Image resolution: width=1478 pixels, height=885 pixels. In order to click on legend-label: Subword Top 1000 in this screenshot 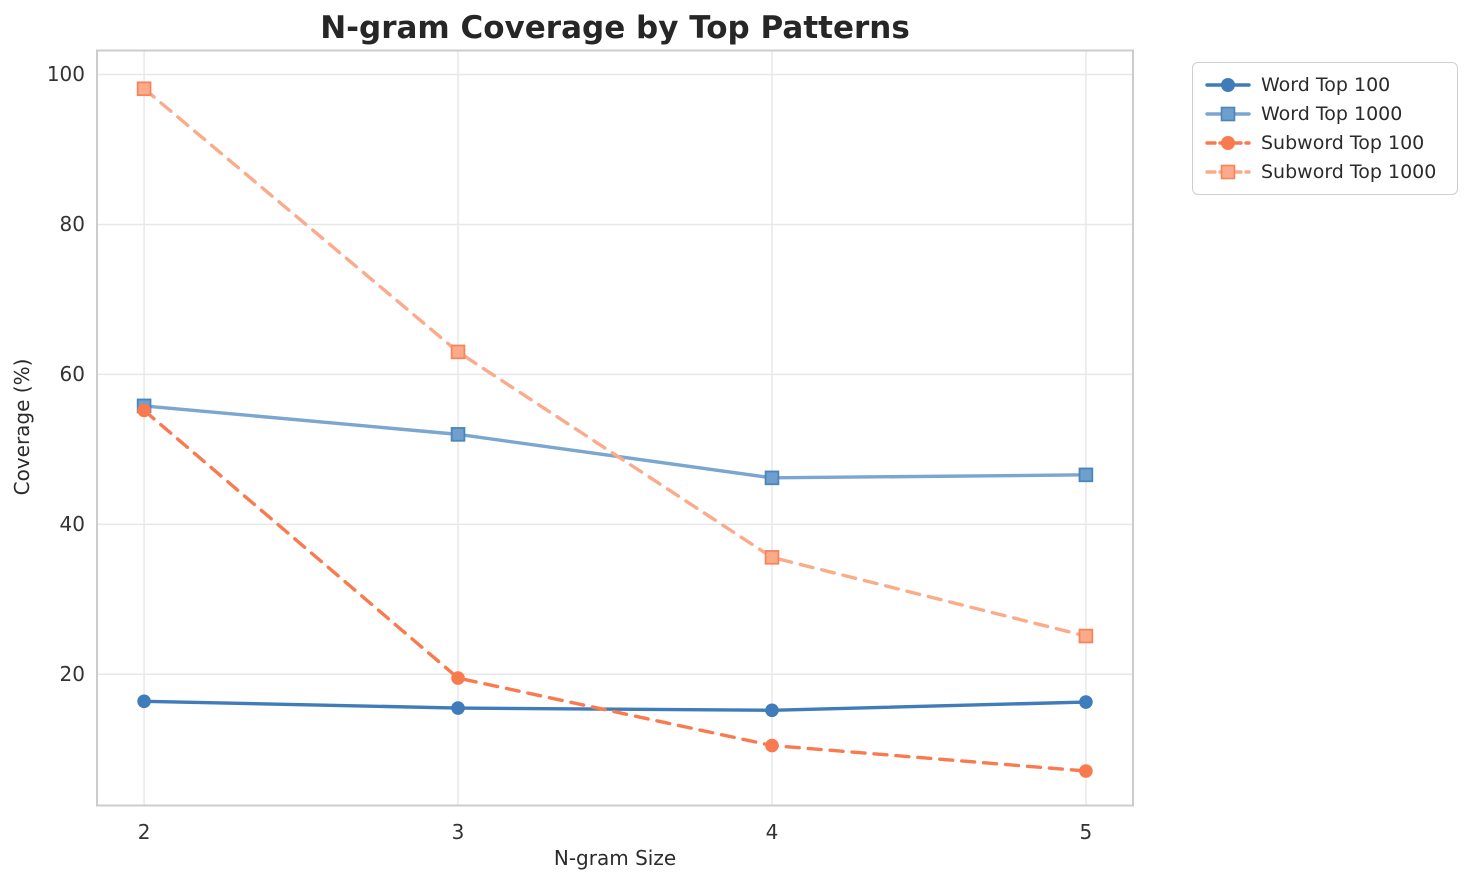, I will do `click(1349, 172)`.